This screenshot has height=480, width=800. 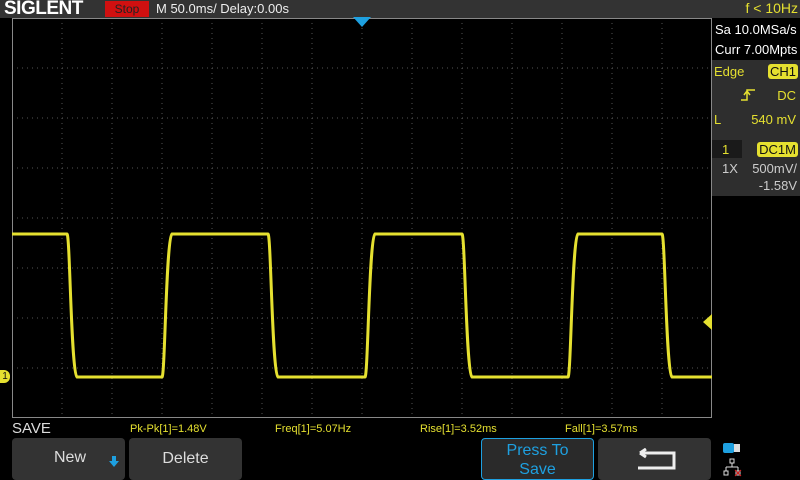 I want to click on rising-edge-icon, so click(x=748, y=95).